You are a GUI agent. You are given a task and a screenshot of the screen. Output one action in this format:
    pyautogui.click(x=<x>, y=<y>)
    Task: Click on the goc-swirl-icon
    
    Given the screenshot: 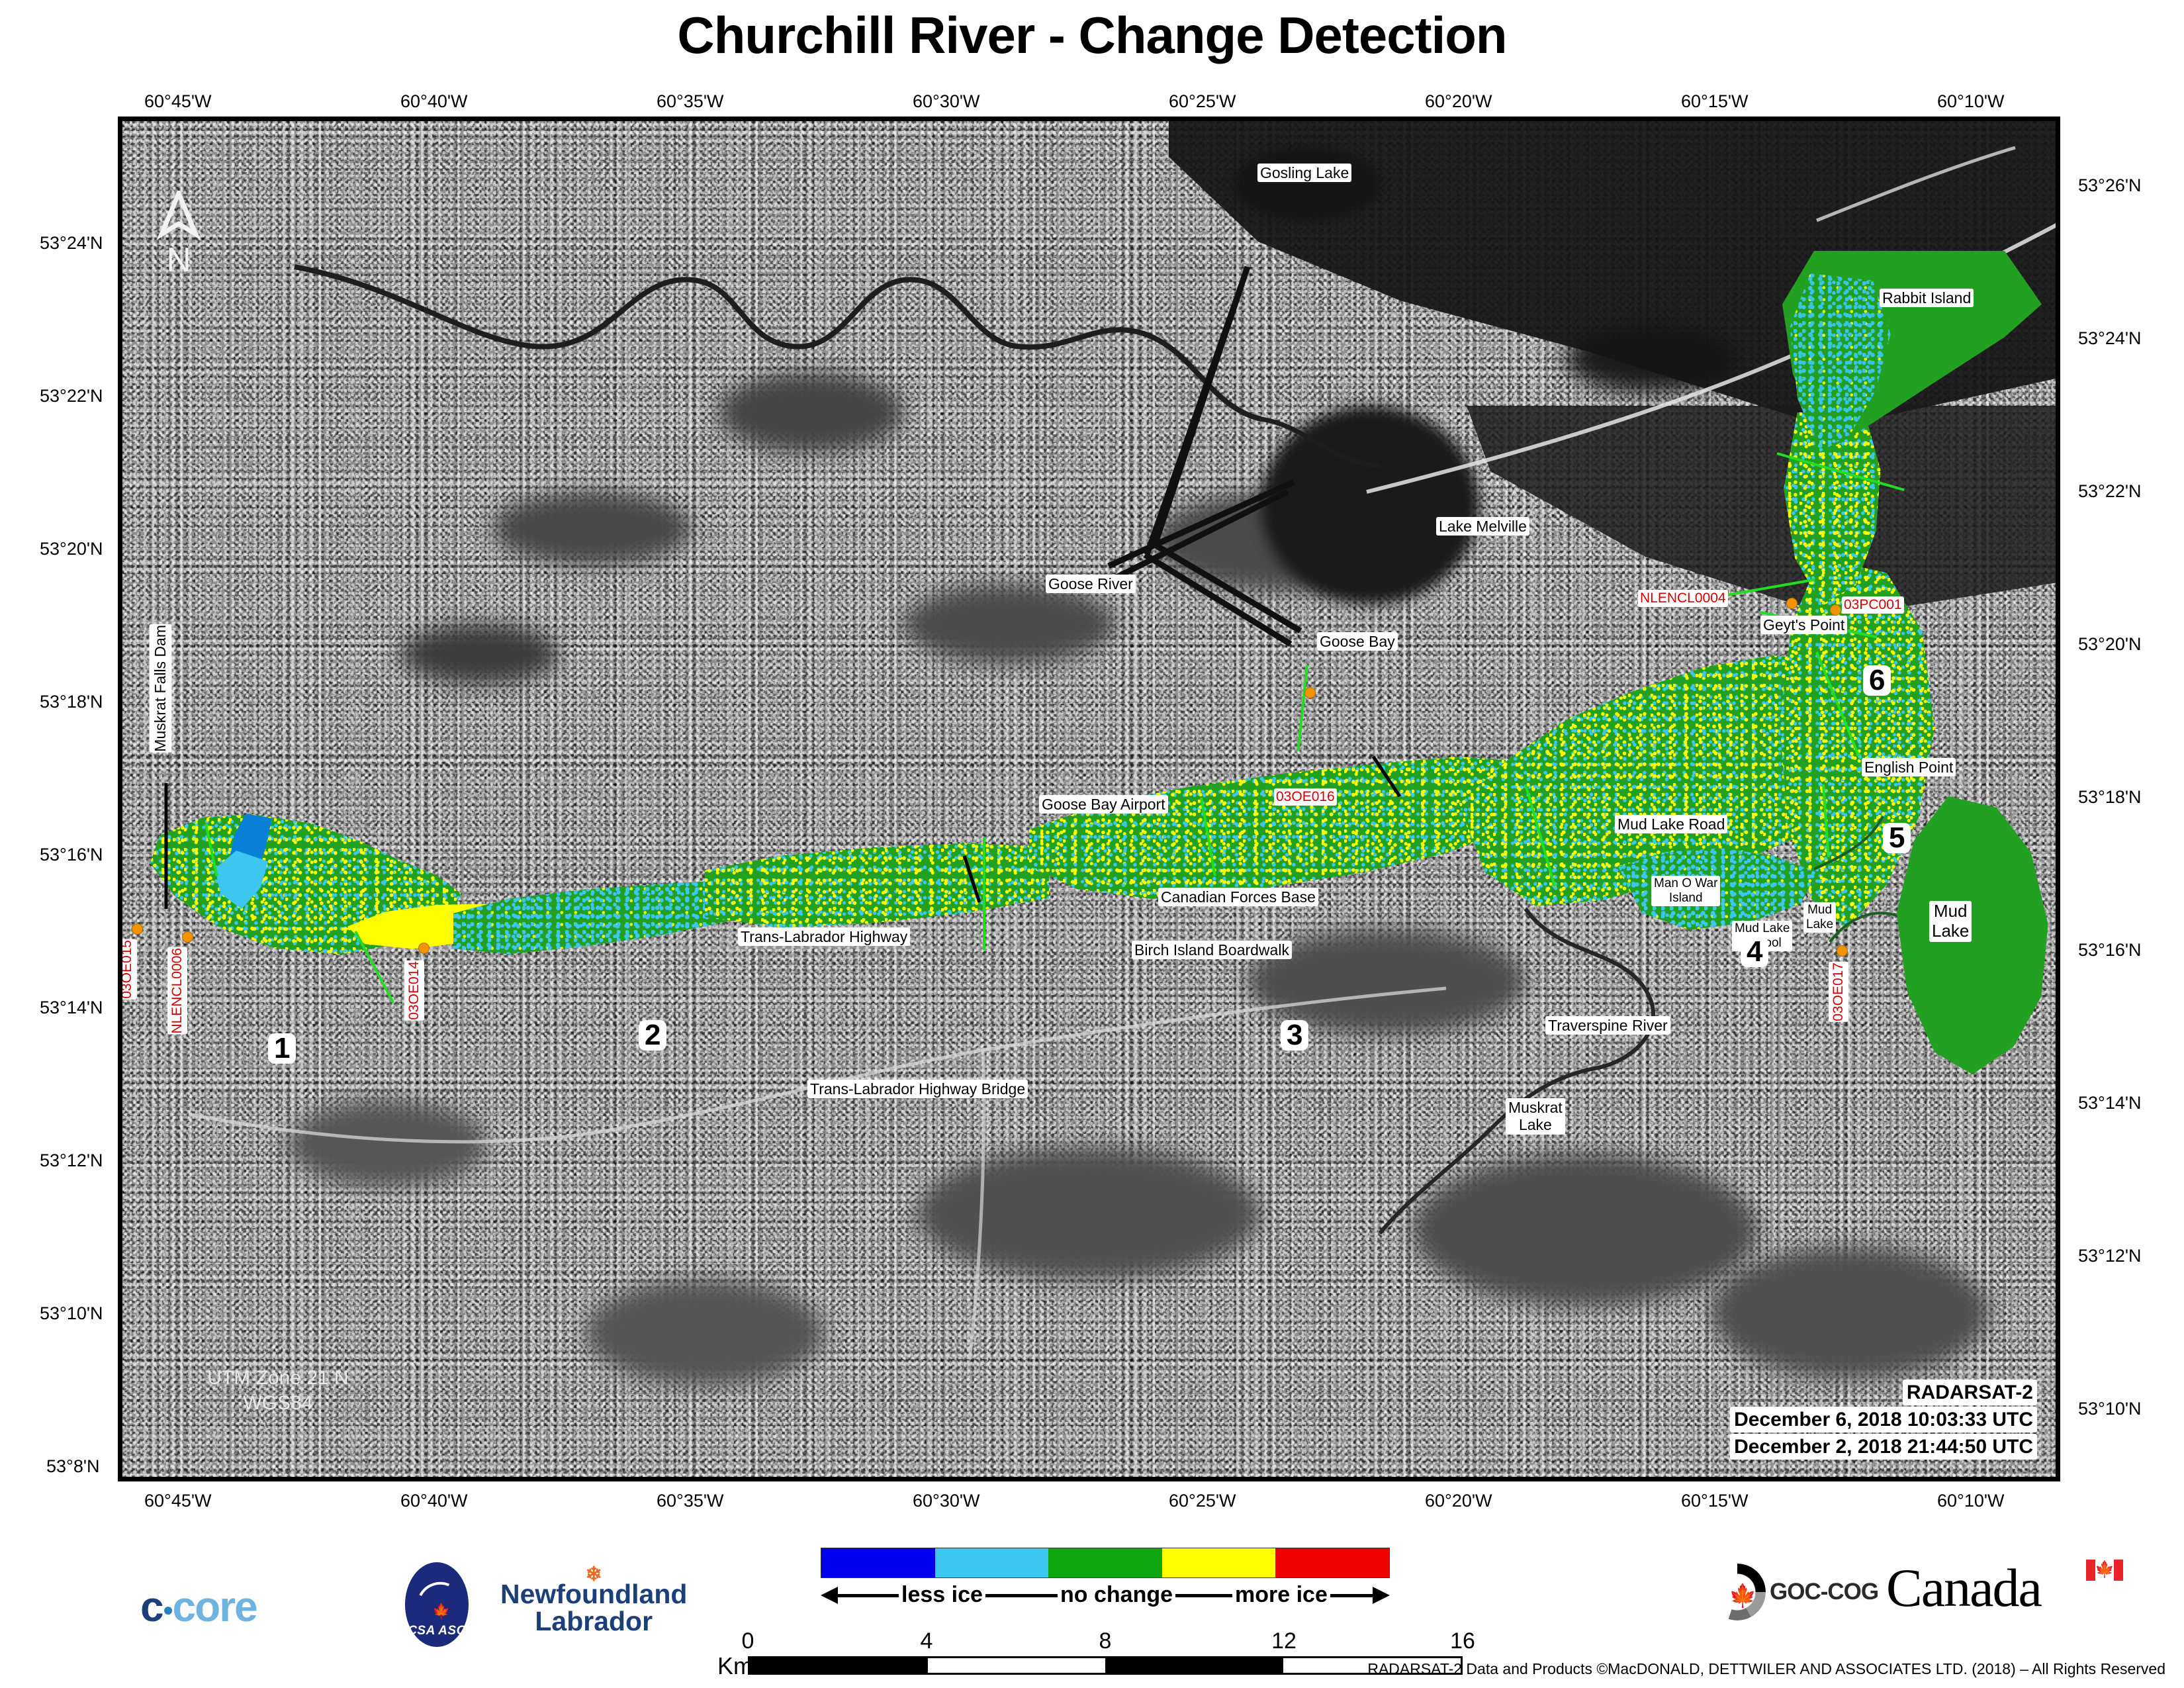 What is the action you would take?
    pyautogui.click(x=1738, y=1592)
    